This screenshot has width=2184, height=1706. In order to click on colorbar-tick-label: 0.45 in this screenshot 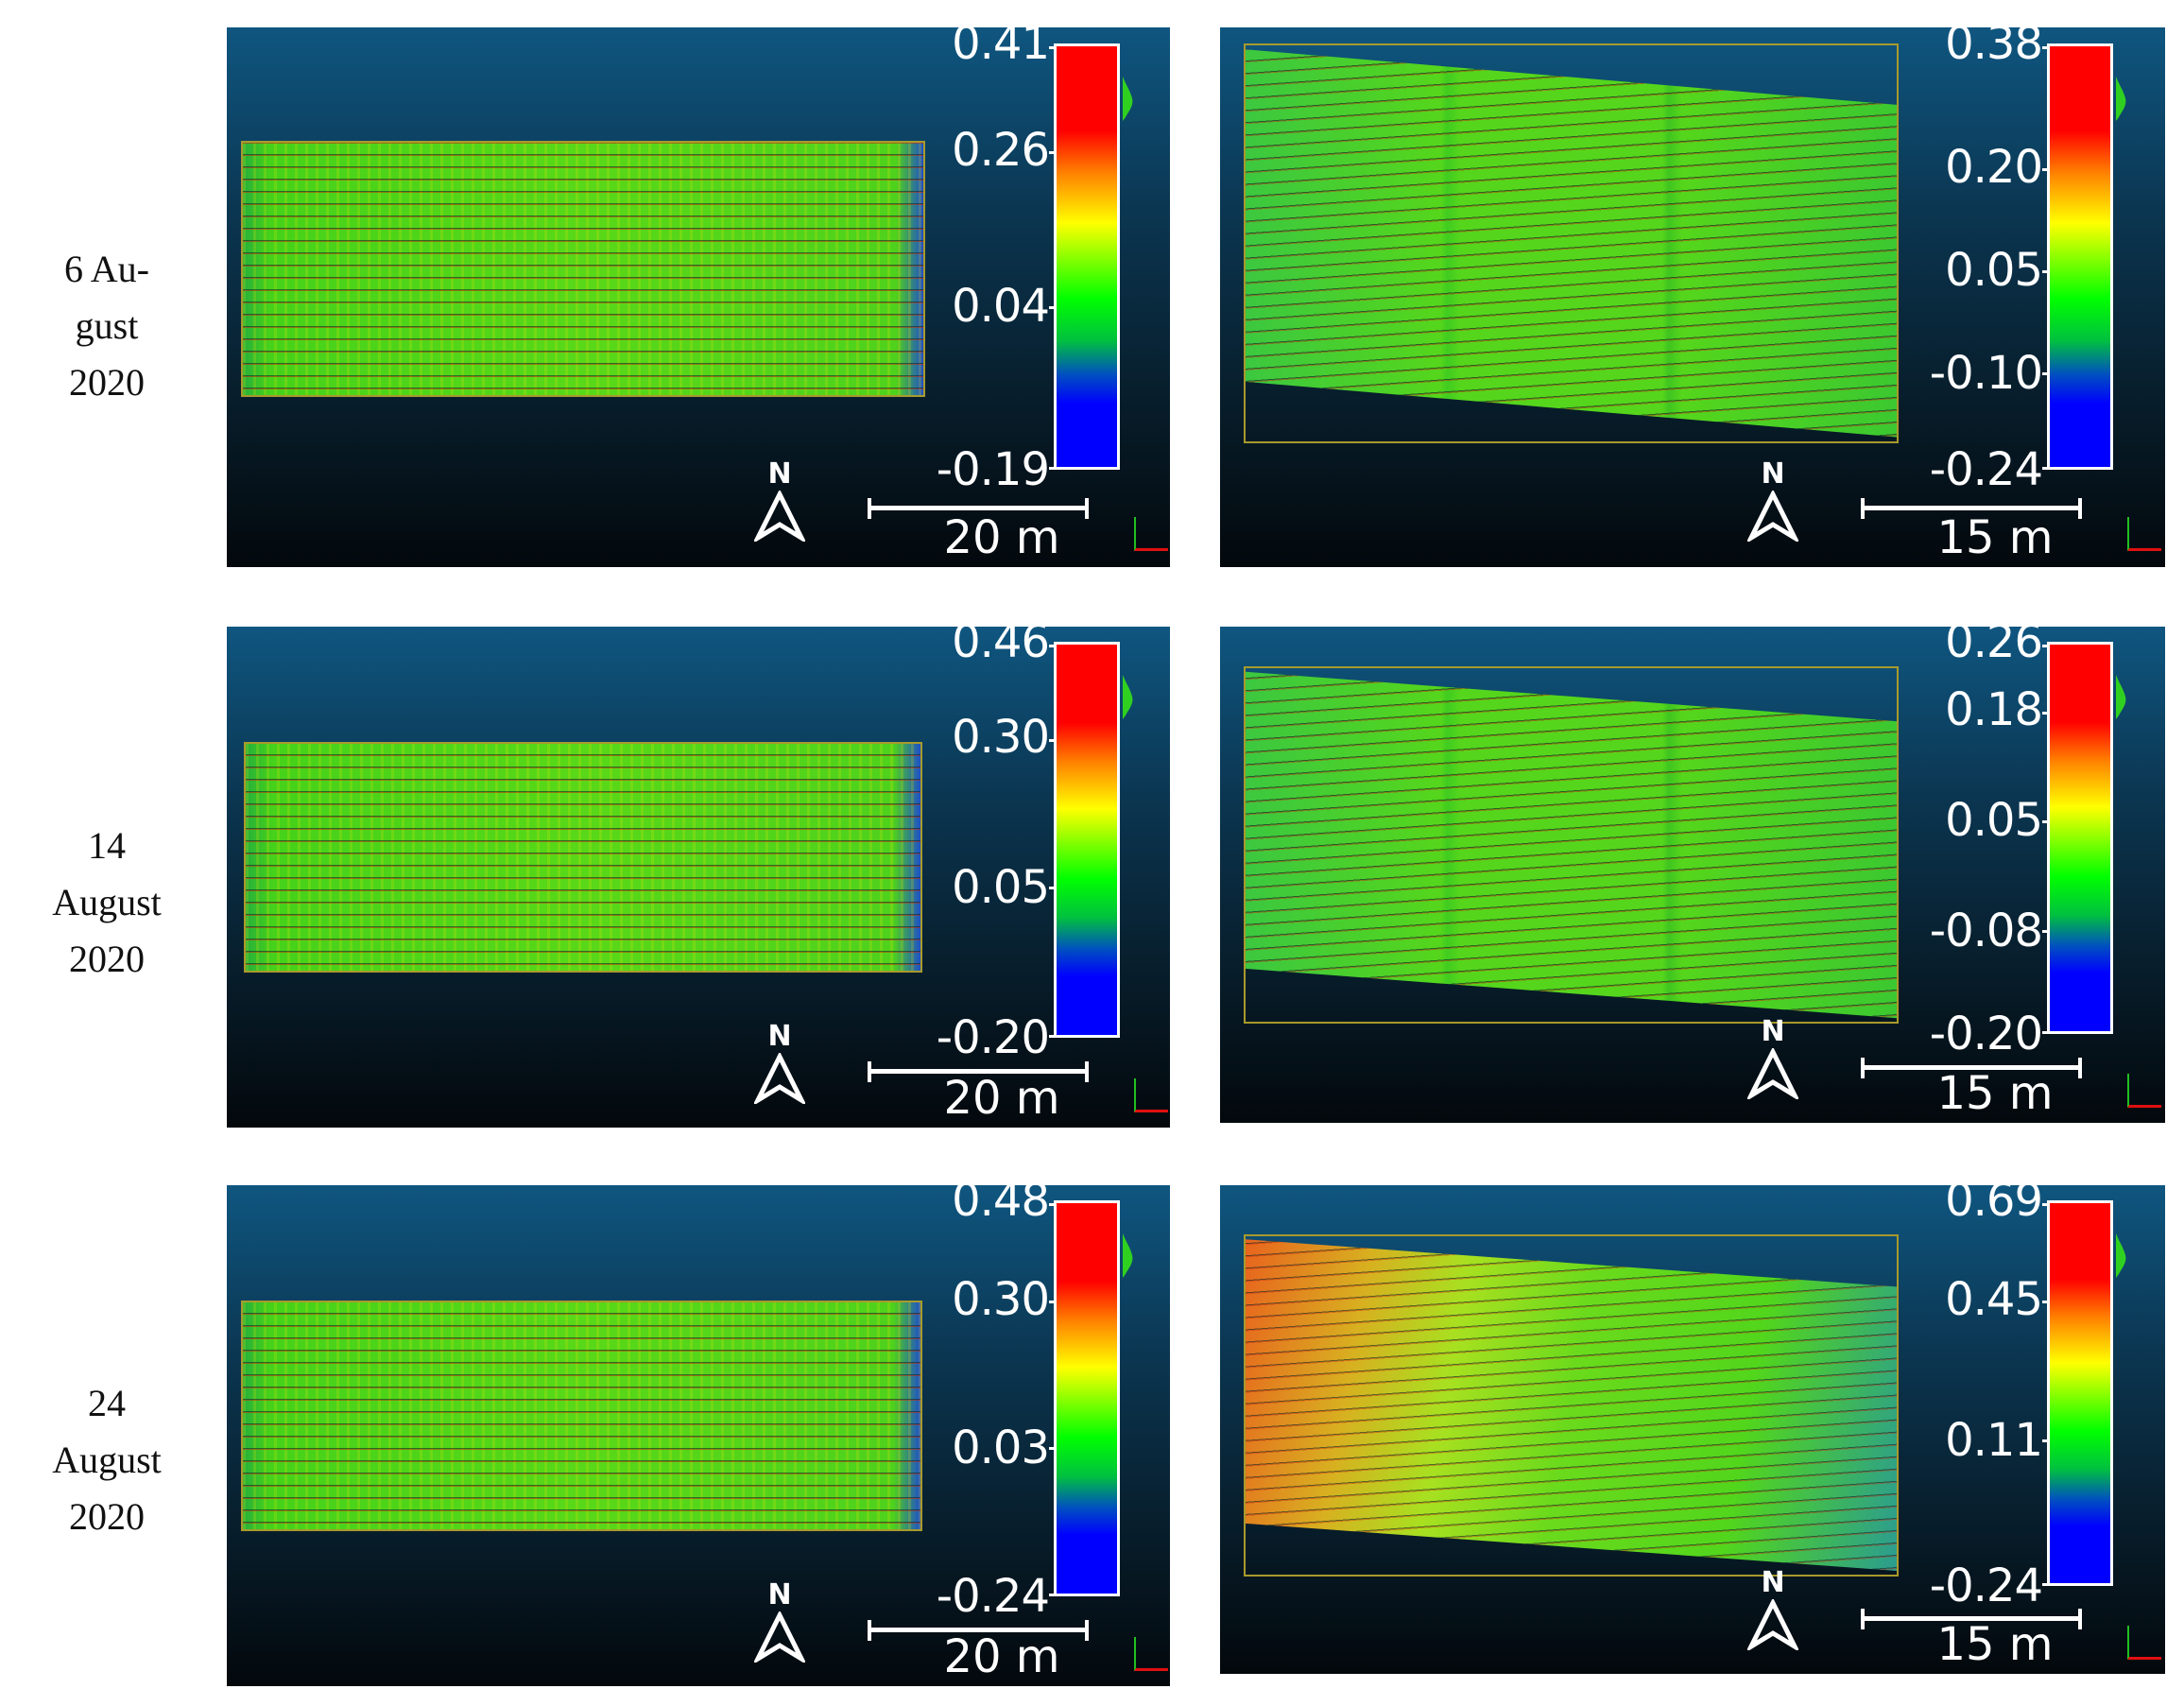, I will do `click(1994, 1299)`.